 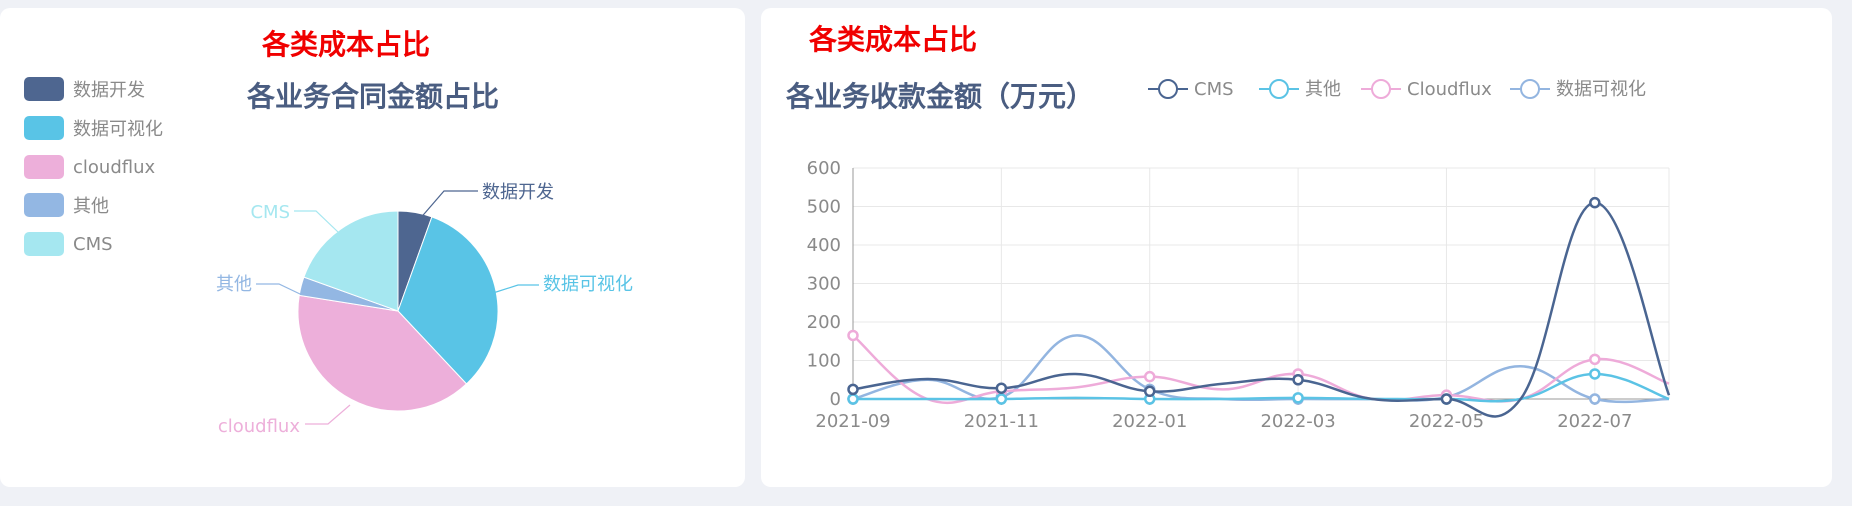 I want to click on legend-label: cloudflux, so click(x=114, y=167).